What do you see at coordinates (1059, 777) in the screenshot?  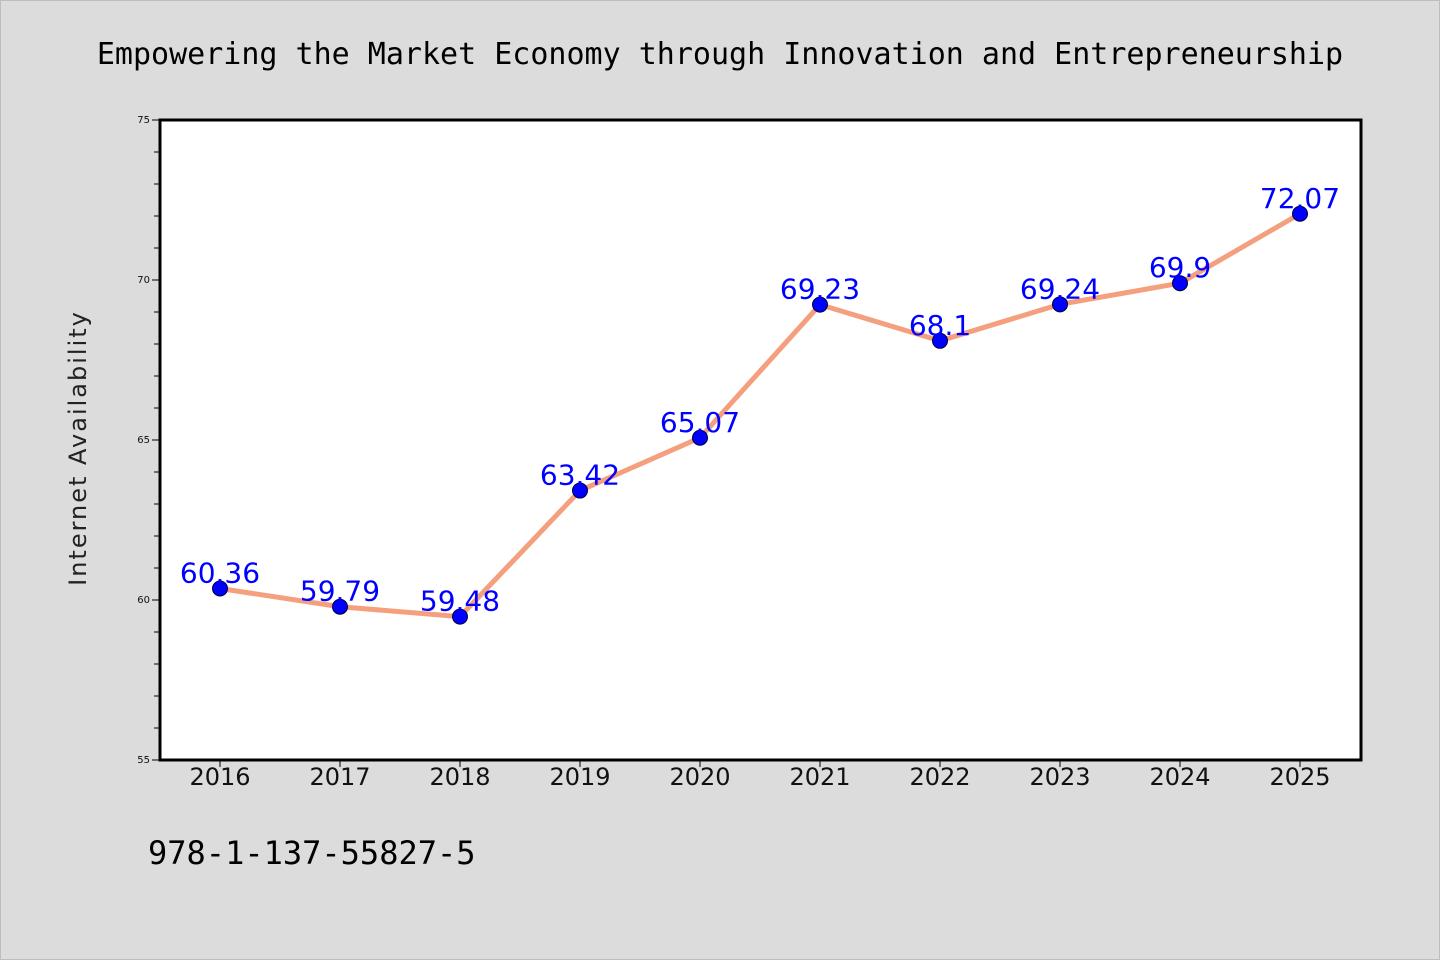 I see `x-tick-label: 2023` at bounding box center [1059, 777].